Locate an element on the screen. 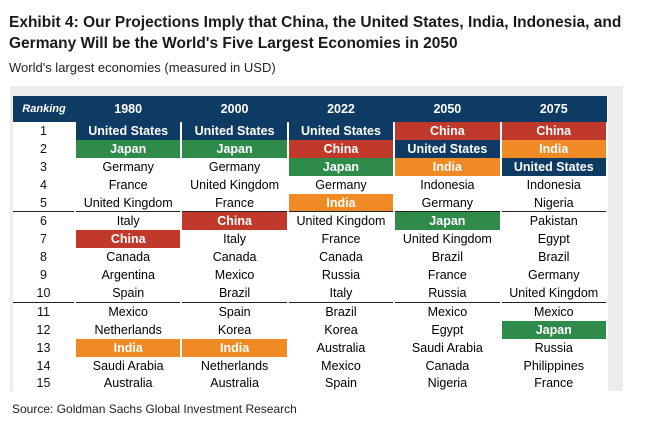 The image size is (671, 431). table-row: 10 Spain Brazil Italy Russia United Kingdom is located at coordinates (310, 293).